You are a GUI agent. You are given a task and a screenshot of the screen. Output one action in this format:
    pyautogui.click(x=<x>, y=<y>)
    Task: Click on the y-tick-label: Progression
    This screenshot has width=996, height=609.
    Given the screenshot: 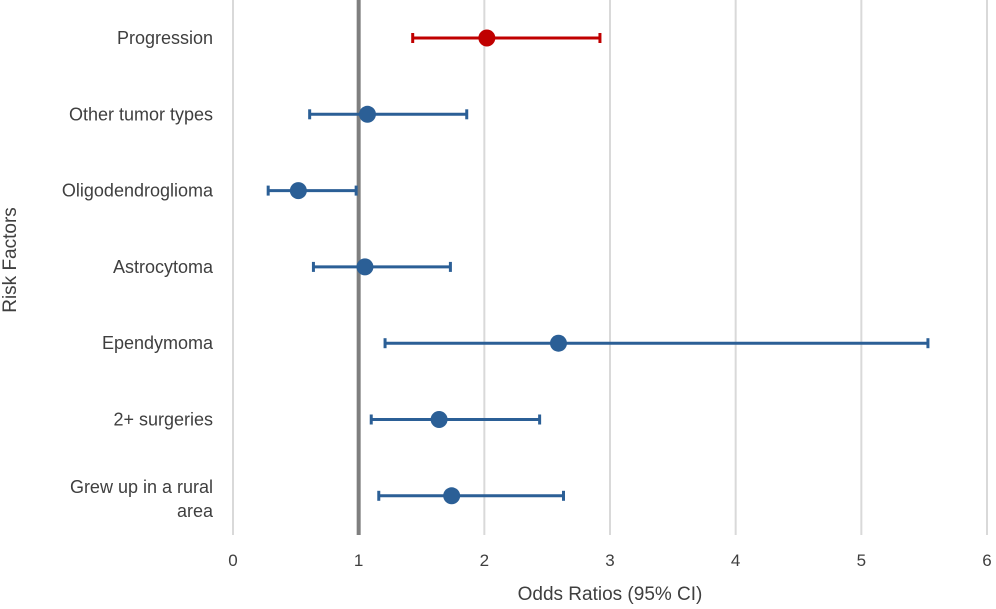 What is the action you would take?
    pyautogui.click(x=165, y=38)
    